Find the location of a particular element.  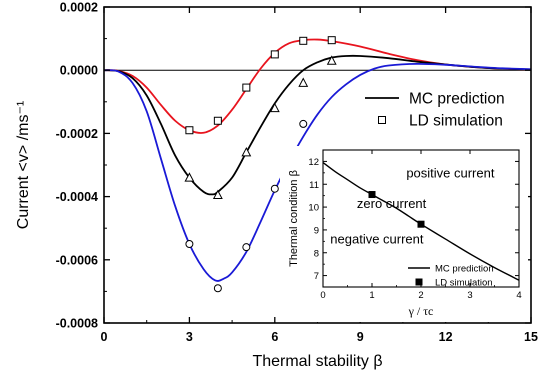

inset-legend: MC prediction LD simulation is located at coordinates (451, 276).